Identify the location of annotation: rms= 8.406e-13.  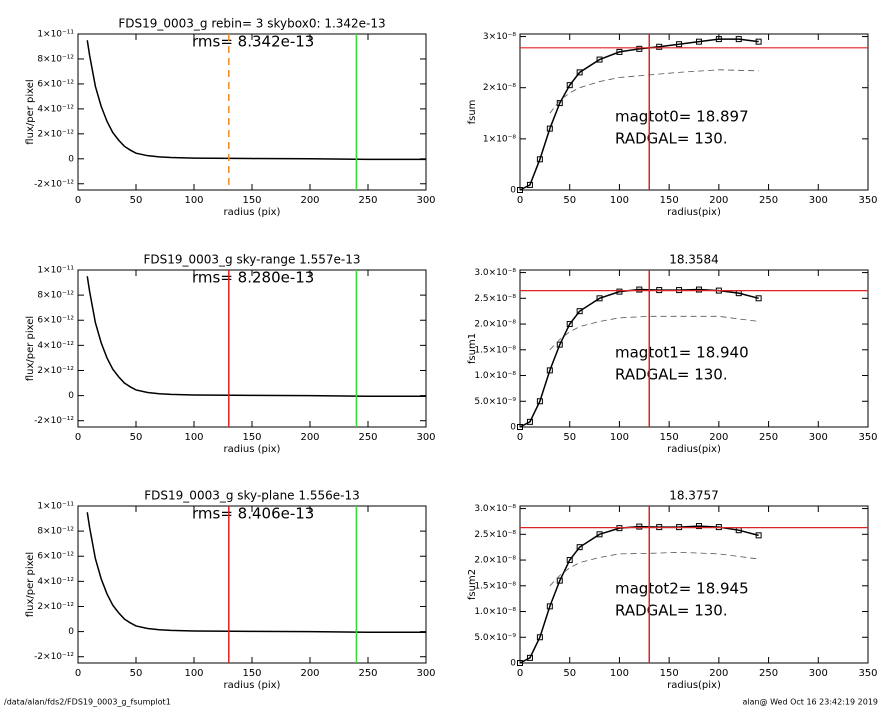
(253, 514).